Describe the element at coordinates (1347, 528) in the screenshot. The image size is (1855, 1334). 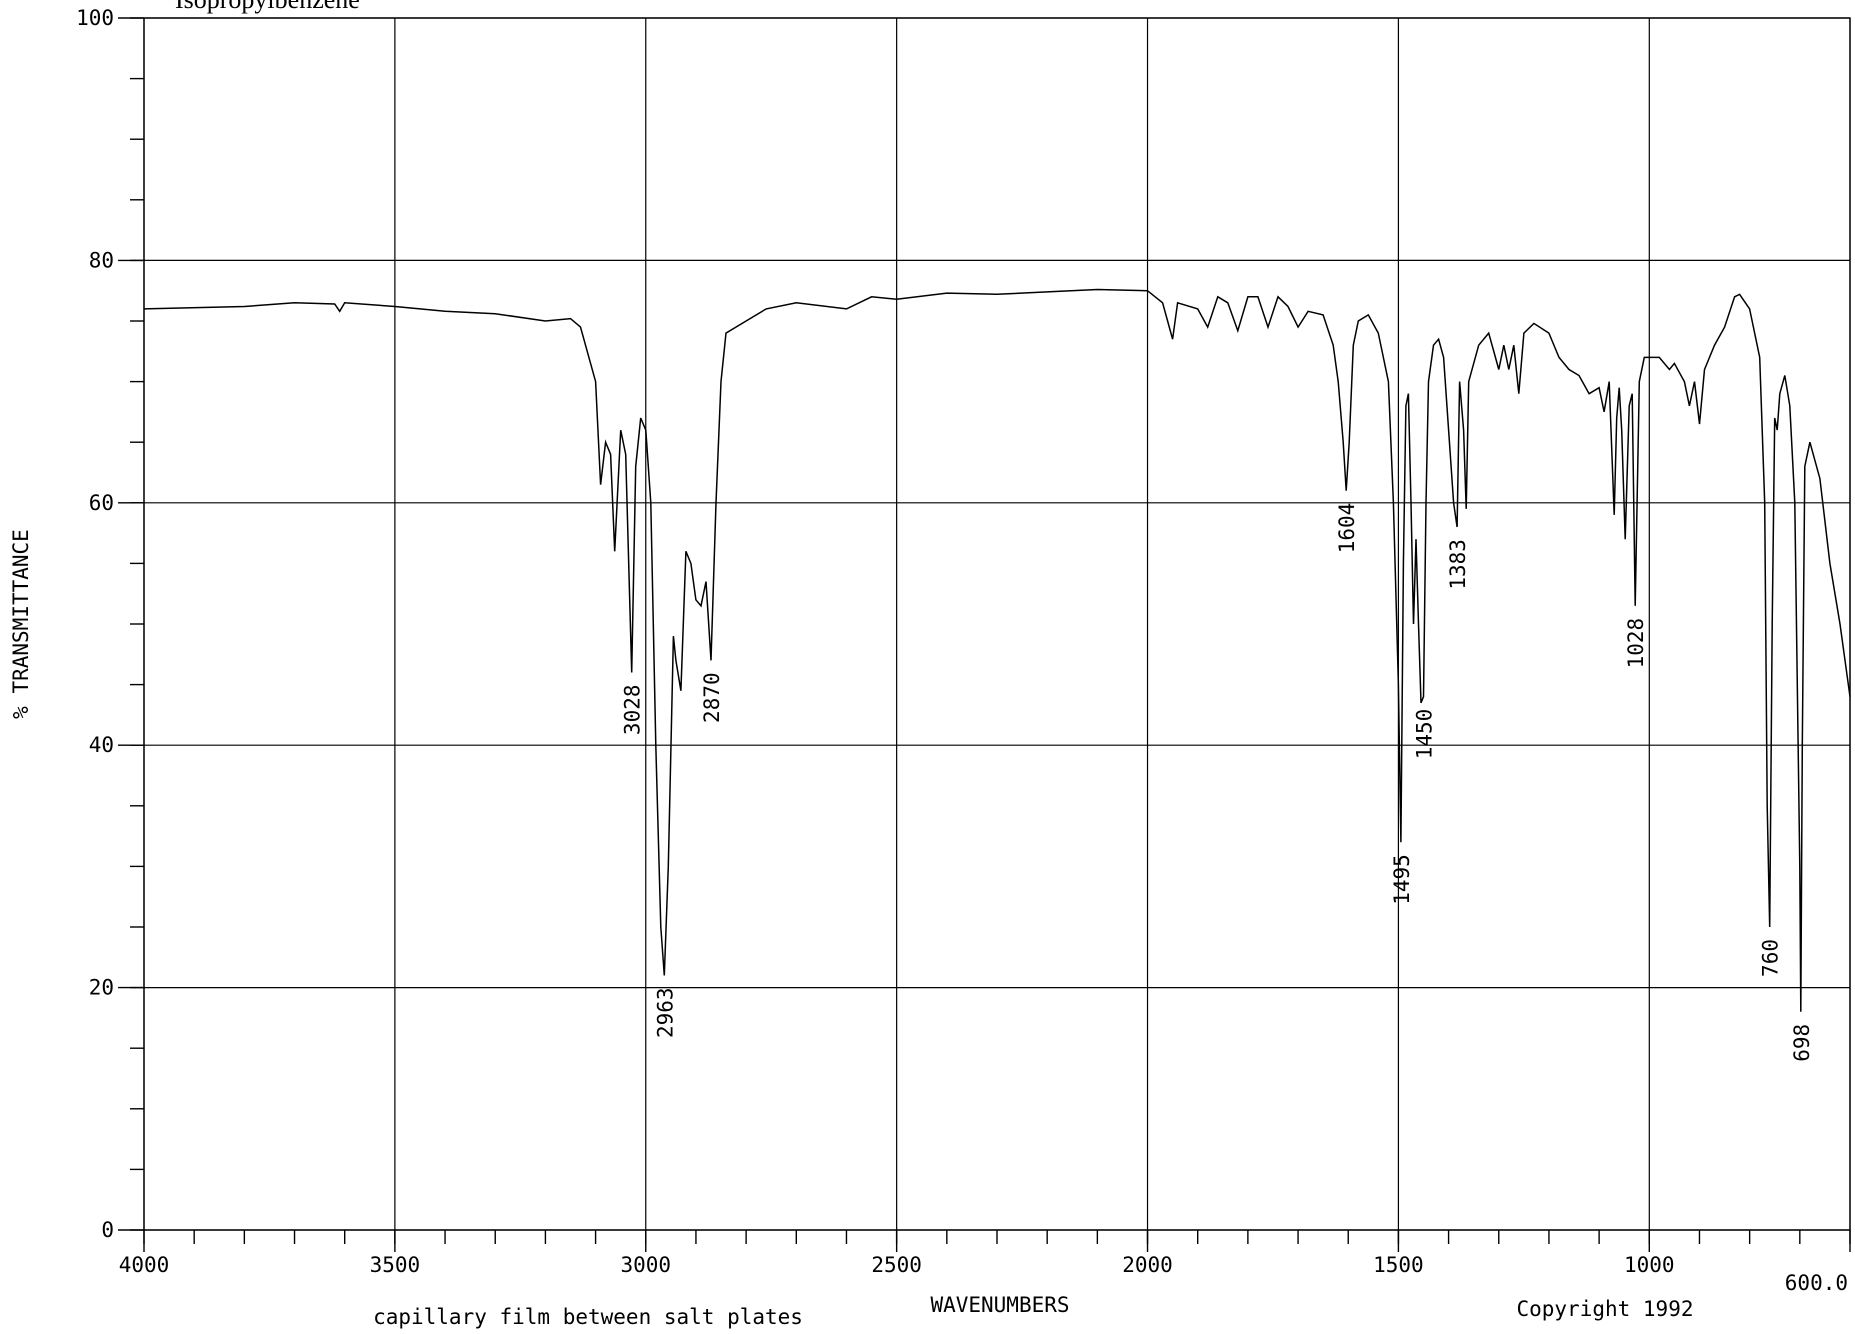
I see `peak-label: 1604` at that location.